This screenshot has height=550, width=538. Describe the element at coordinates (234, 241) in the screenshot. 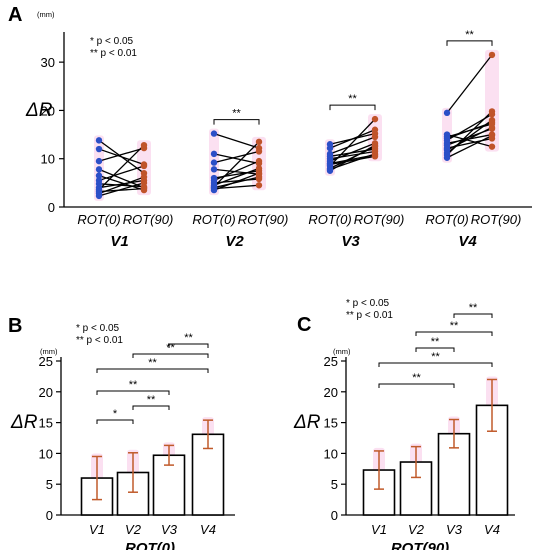

I see `panel-a-group-label: V2` at that location.